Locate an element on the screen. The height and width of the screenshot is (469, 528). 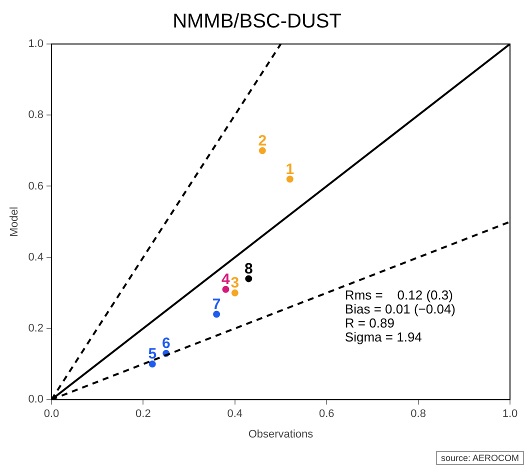
annotation: R = 0.89 is located at coordinates (369, 322).